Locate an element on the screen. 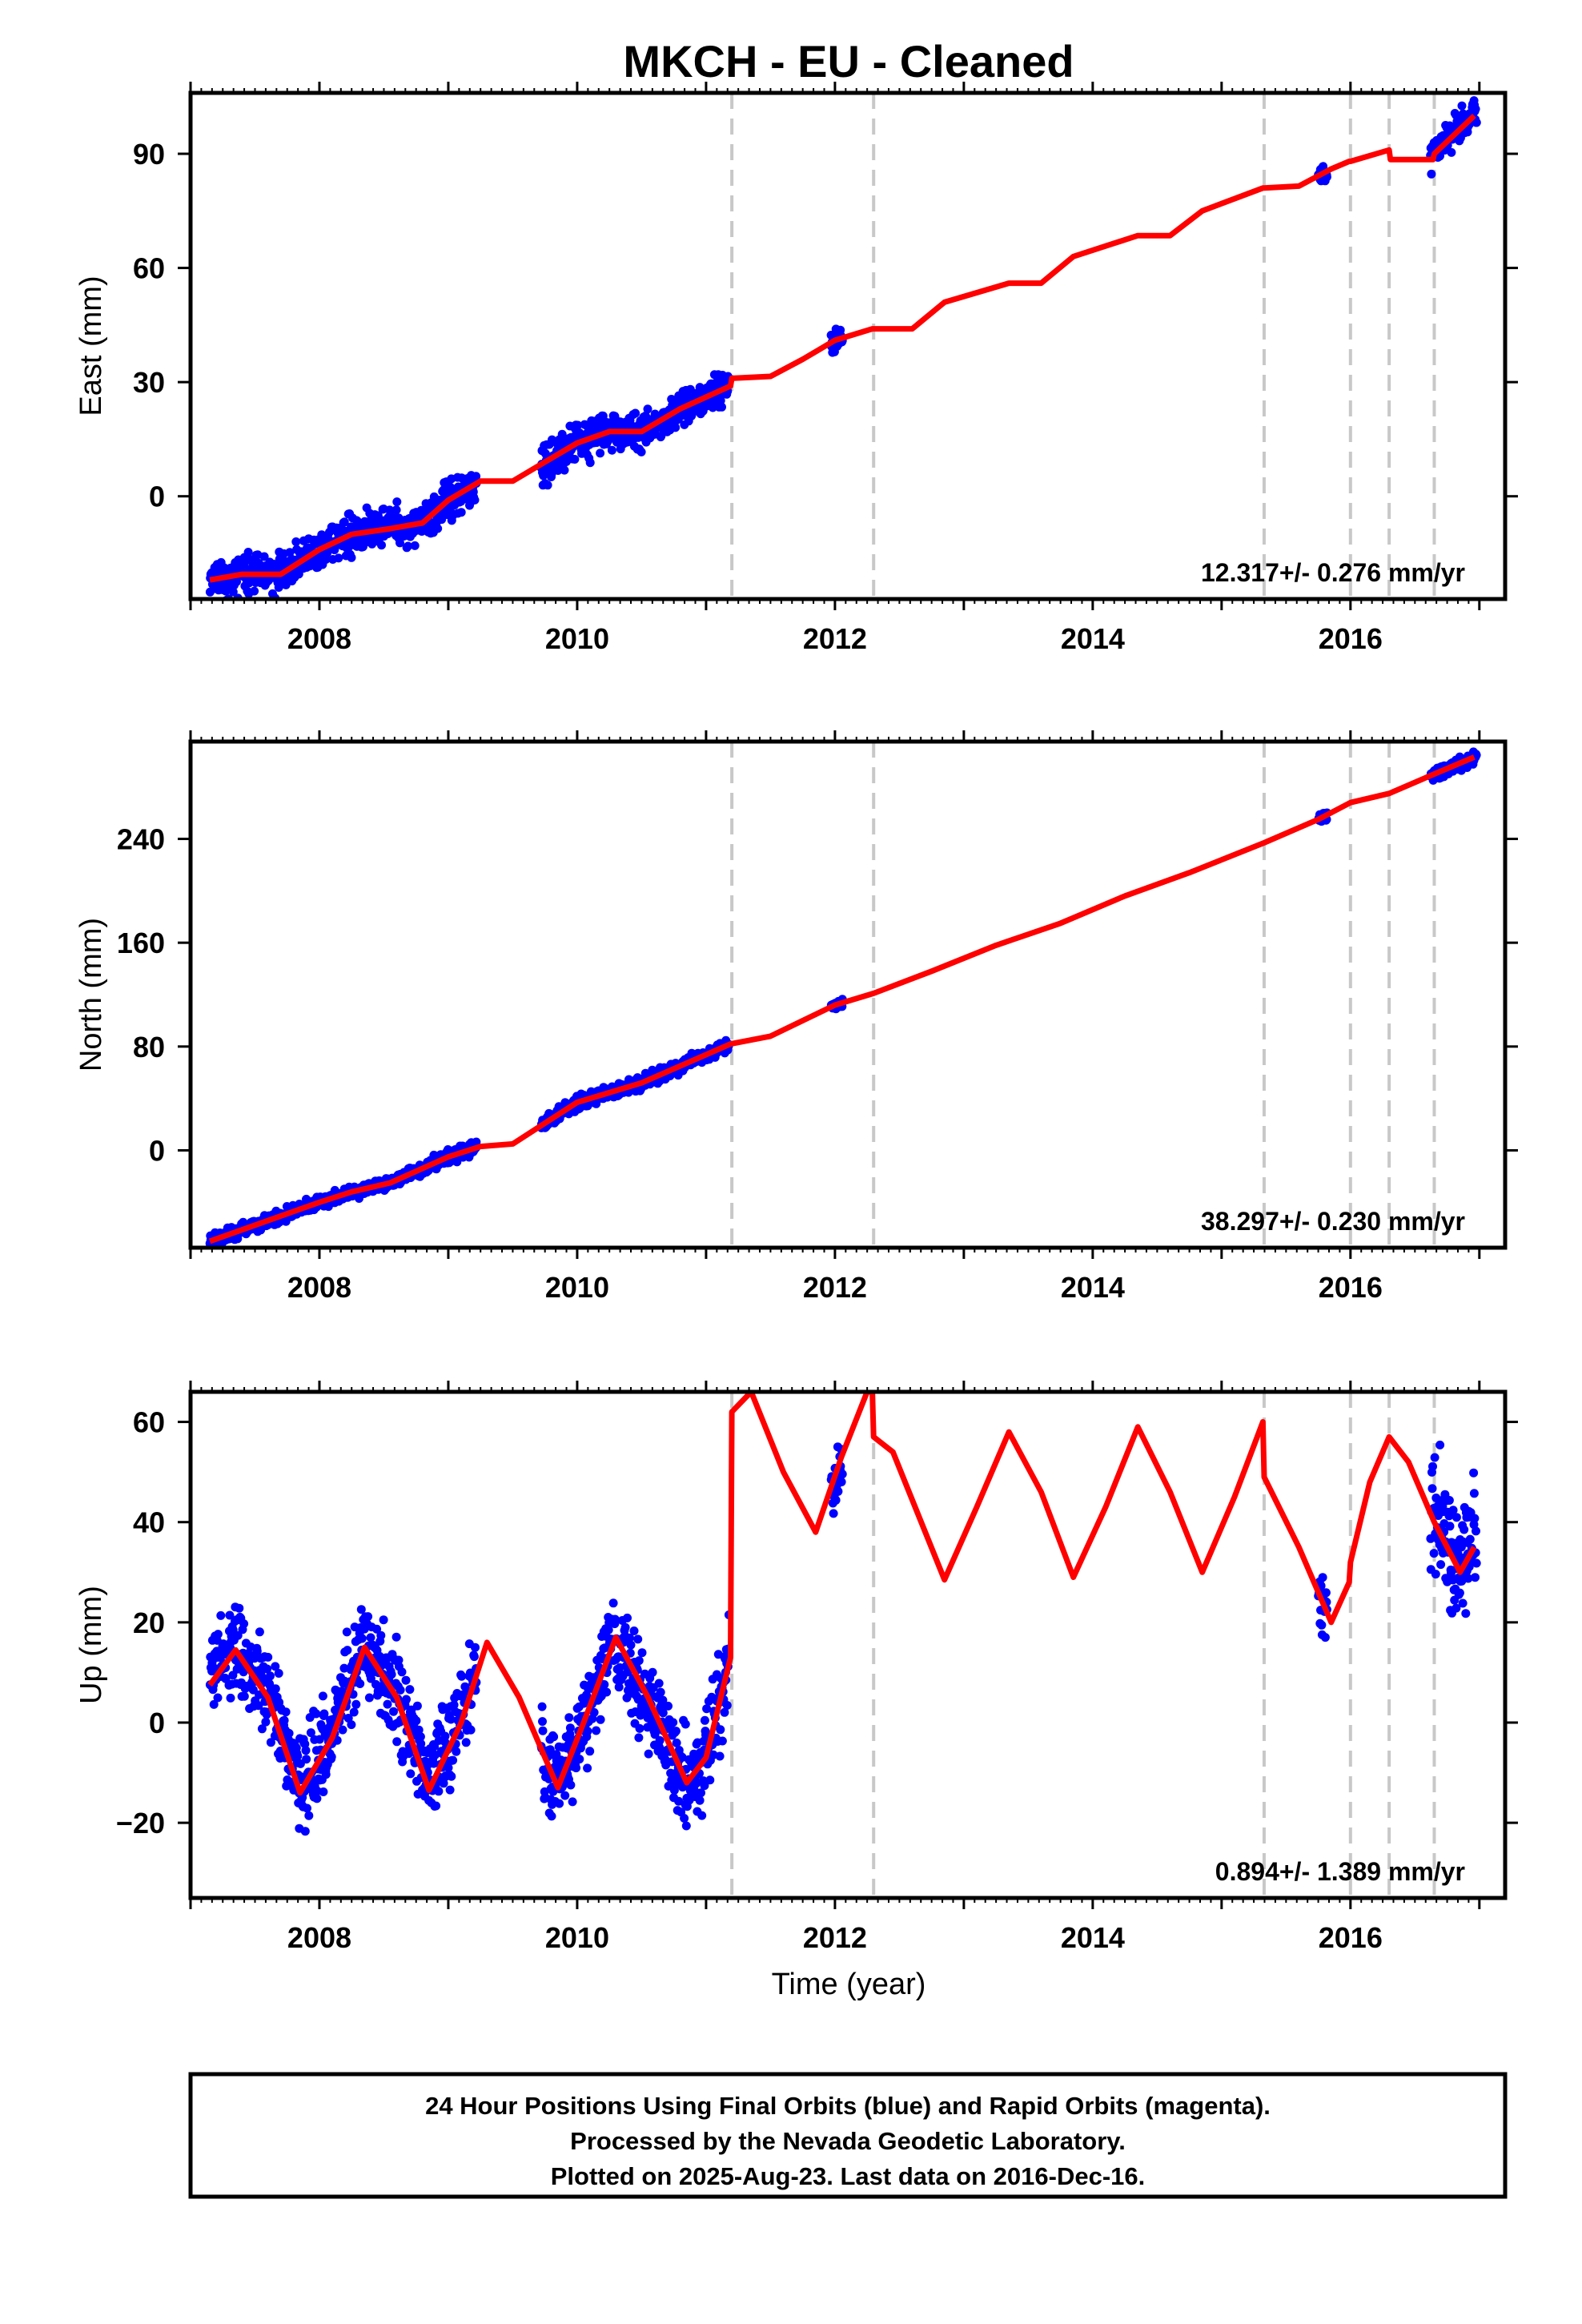  x-tick-label: 2016 is located at coordinates (1351, 1287).